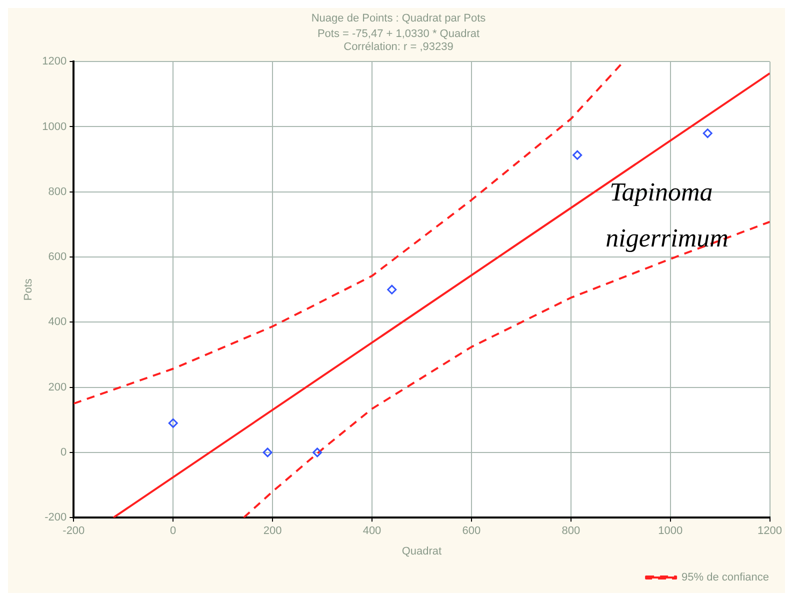 This screenshot has height=601, width=793. I want to click on y-tick-label: 200, so click(57, 387).